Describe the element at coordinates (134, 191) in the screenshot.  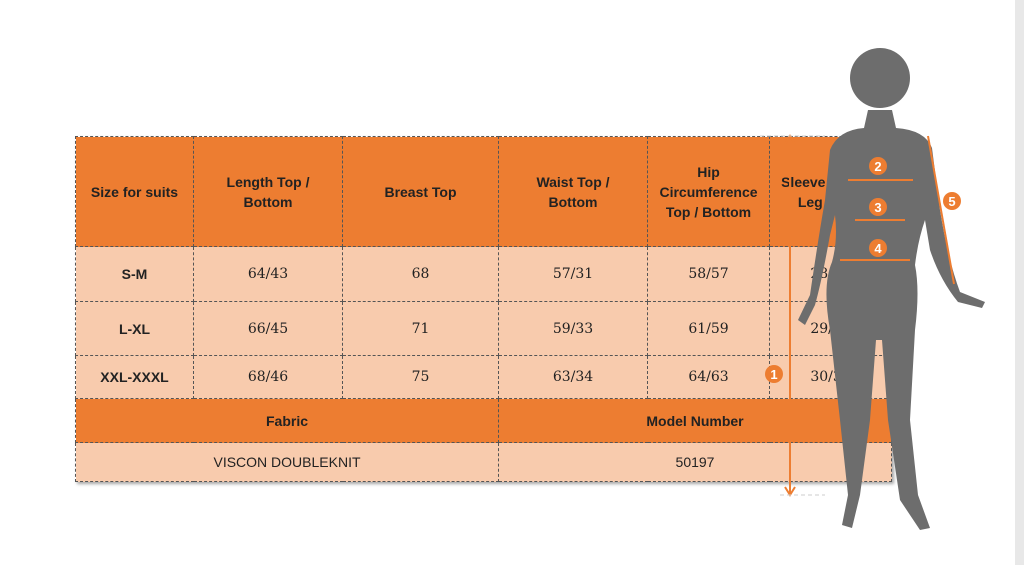
I see `header-size: Size for suits` at that location.